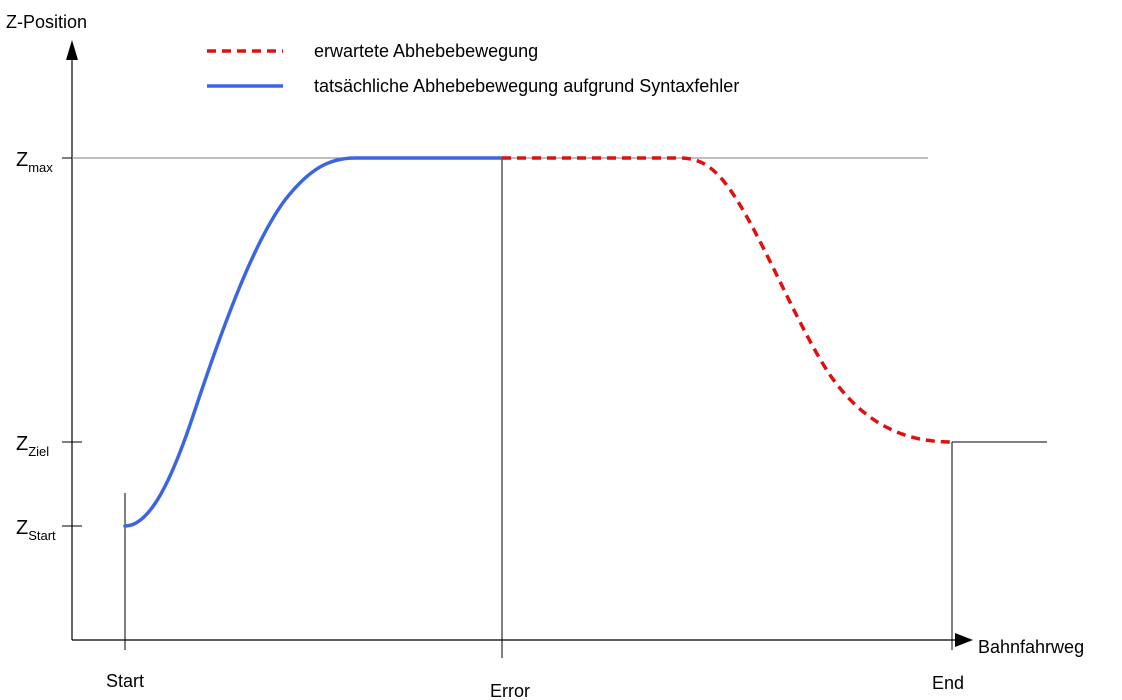 This screenshot has width=1122, height=700. I want to click on y-axis-label: Z-Position, so click(46, 22).